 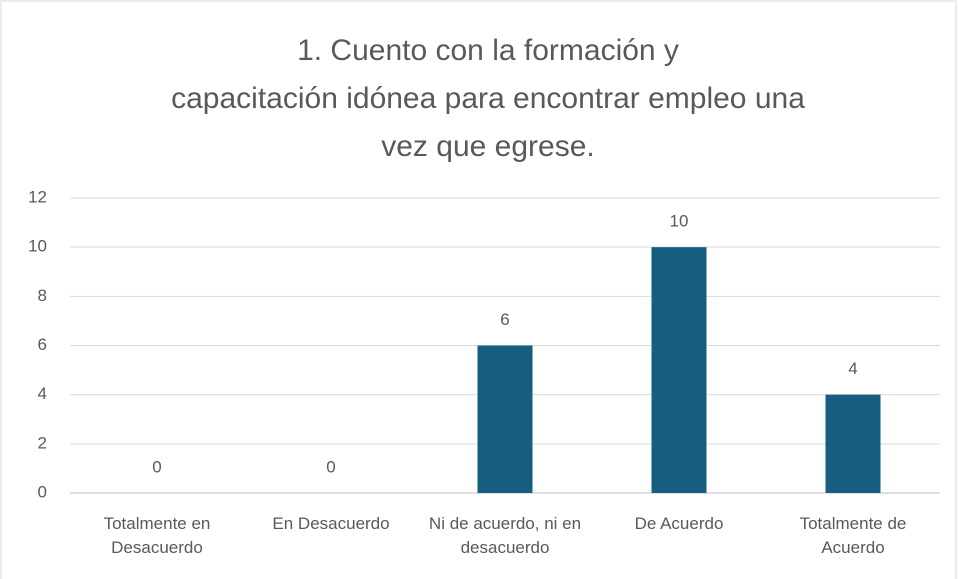 What do you see at coordinates (488, 50) in the screenshot?
I see `chart-title: 1. Cuento con la formación y` at bounding box center [488, 50].